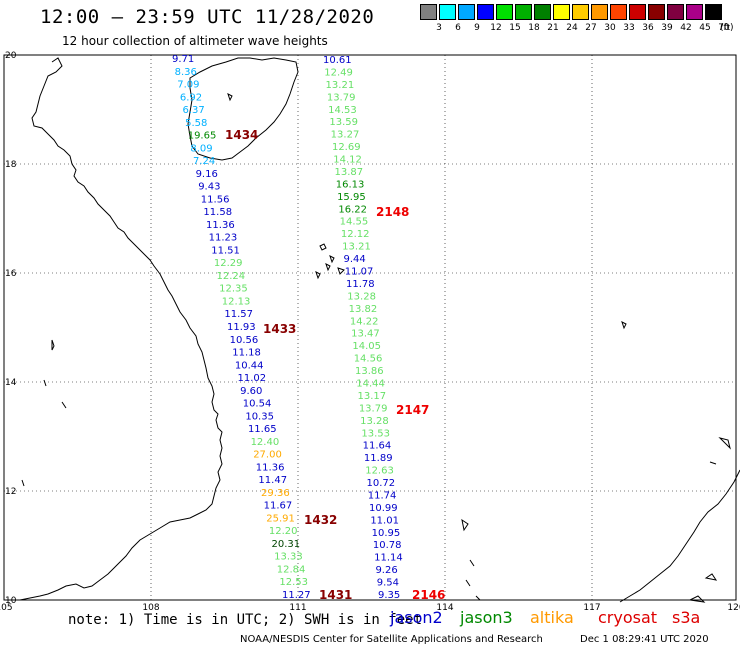  I want to click on philippines-fragments, so click(709, 520).